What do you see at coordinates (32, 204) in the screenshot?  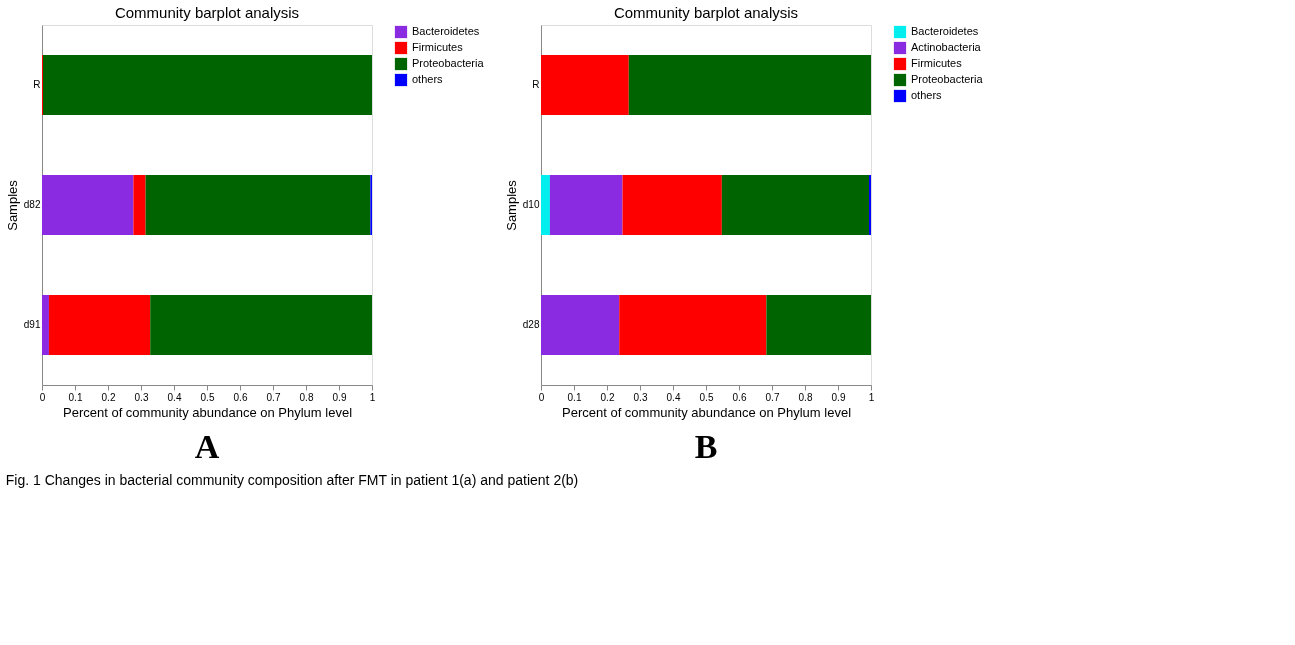 I see `y-tick-label: d82` at bounding box center [32, 204].